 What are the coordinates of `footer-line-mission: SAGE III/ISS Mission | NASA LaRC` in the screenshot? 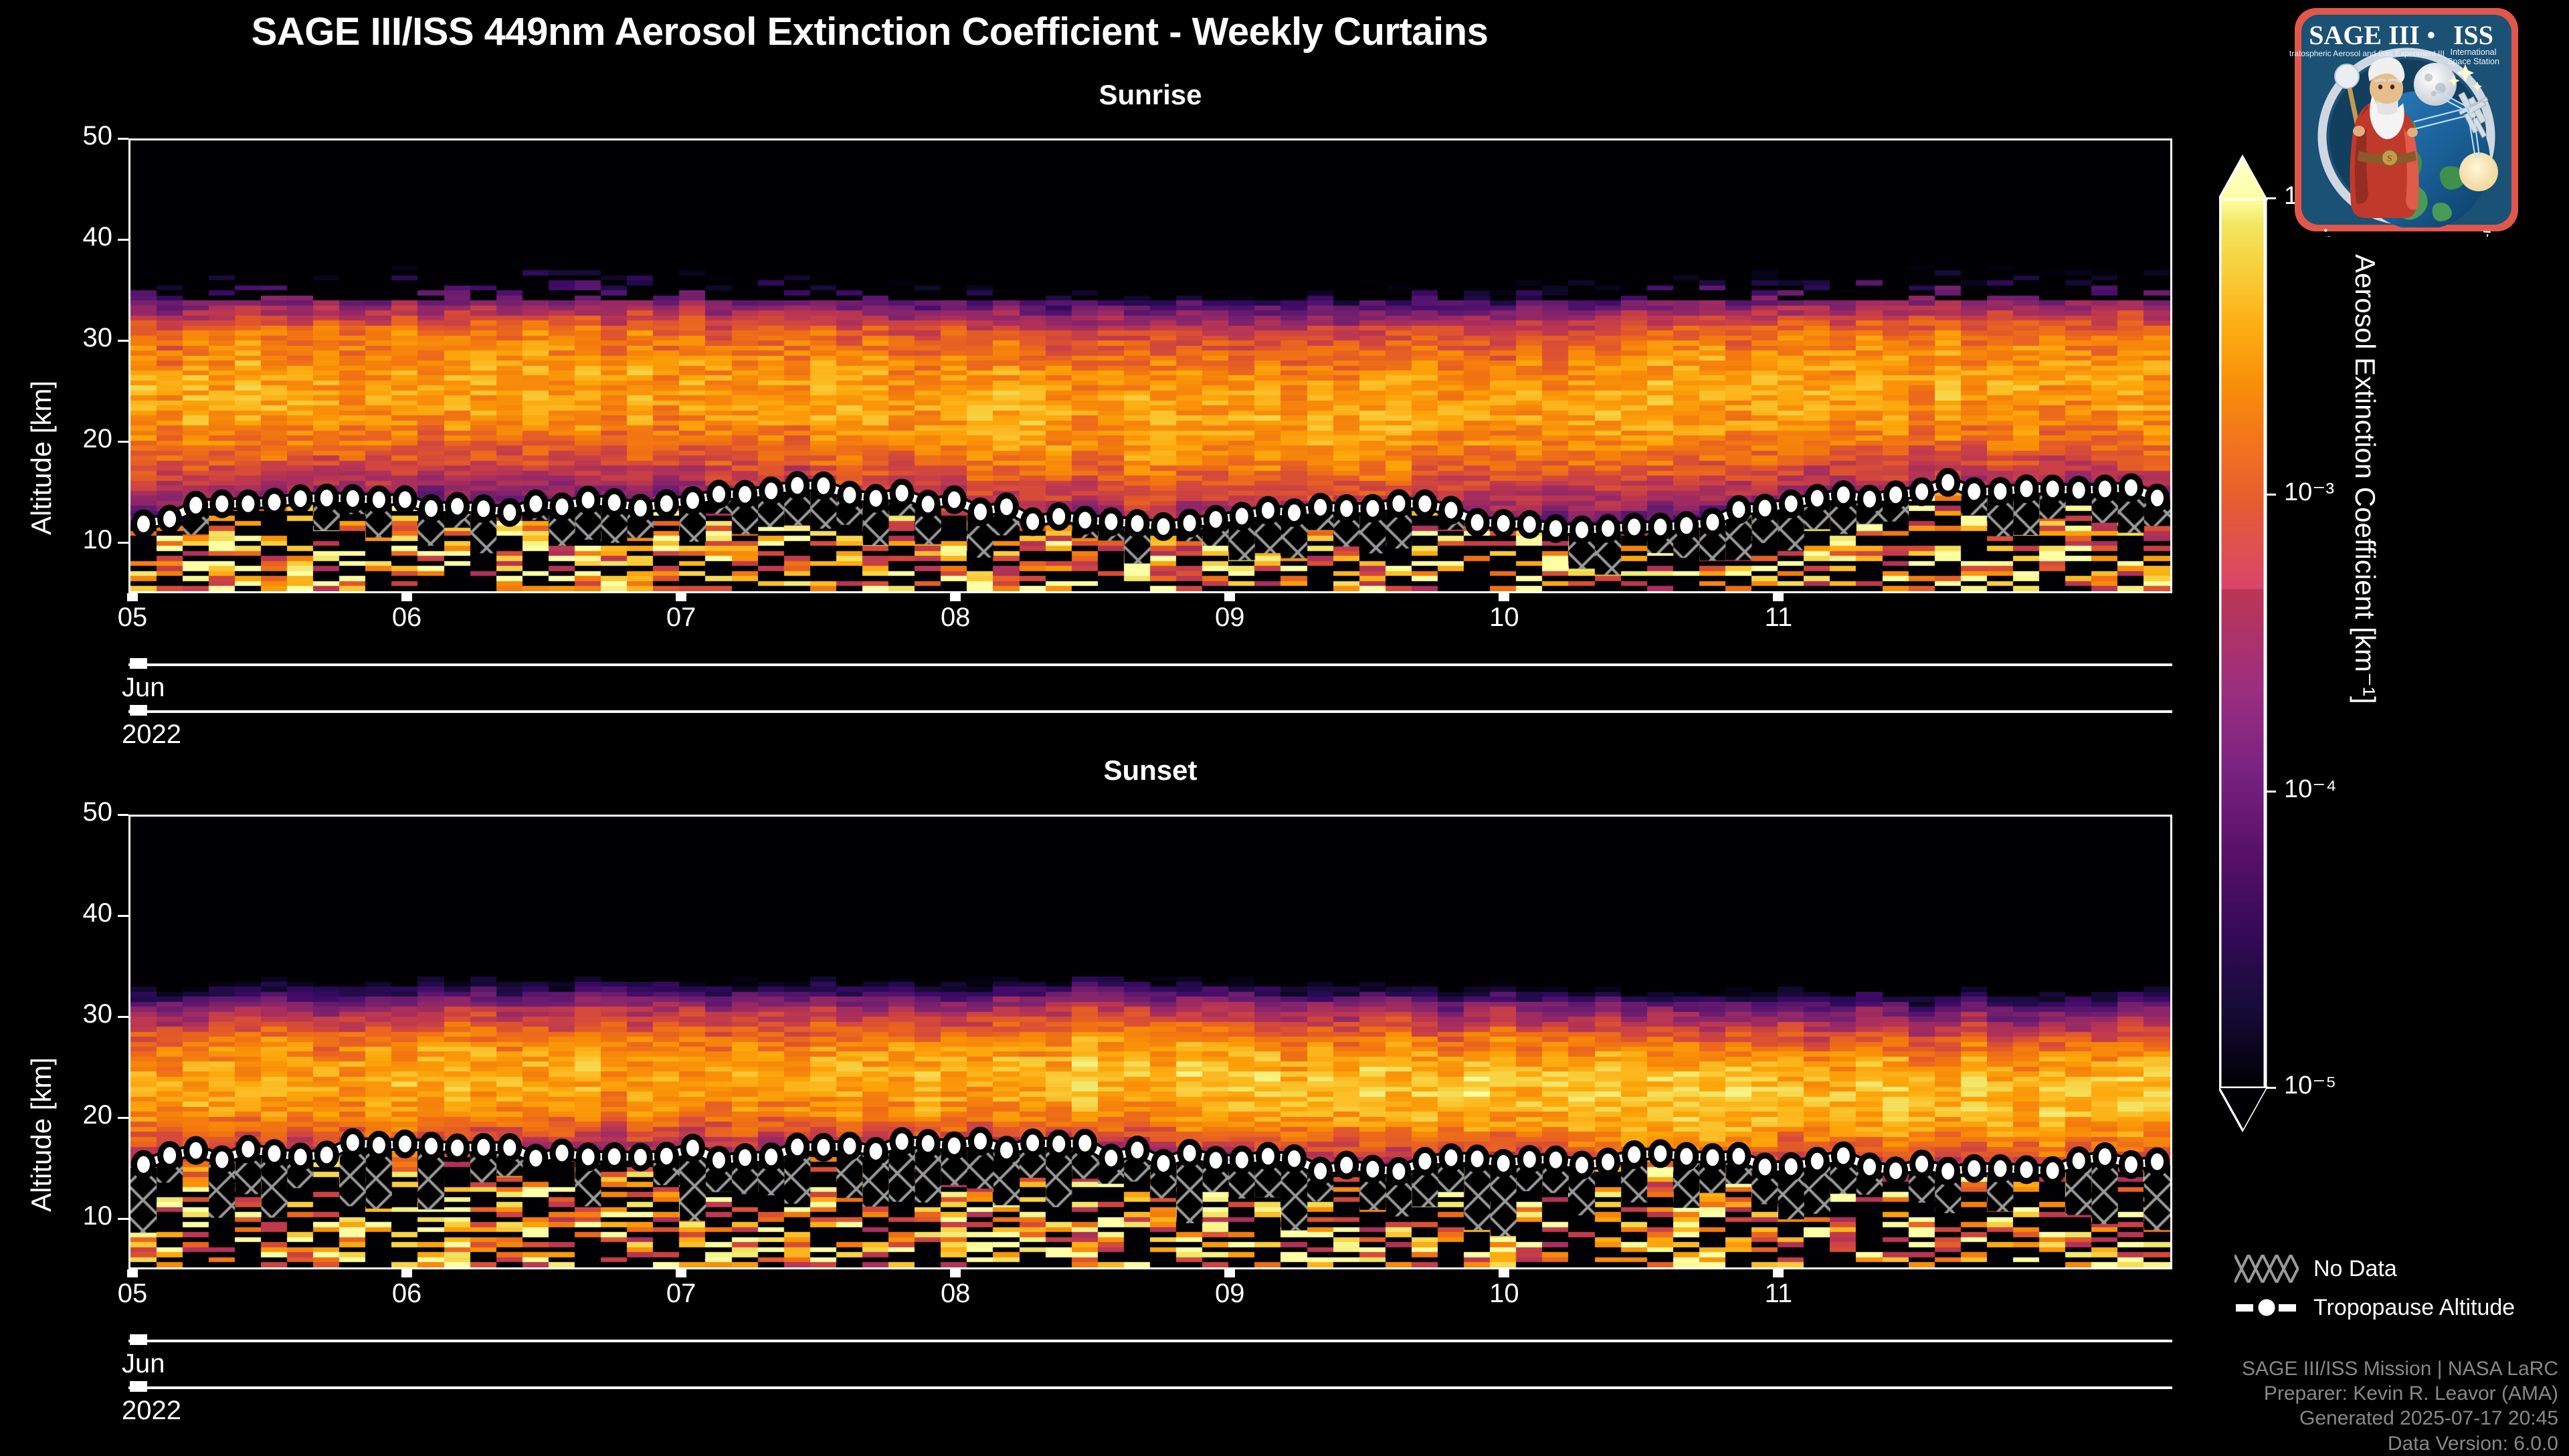 It's located at (2400, 1369).